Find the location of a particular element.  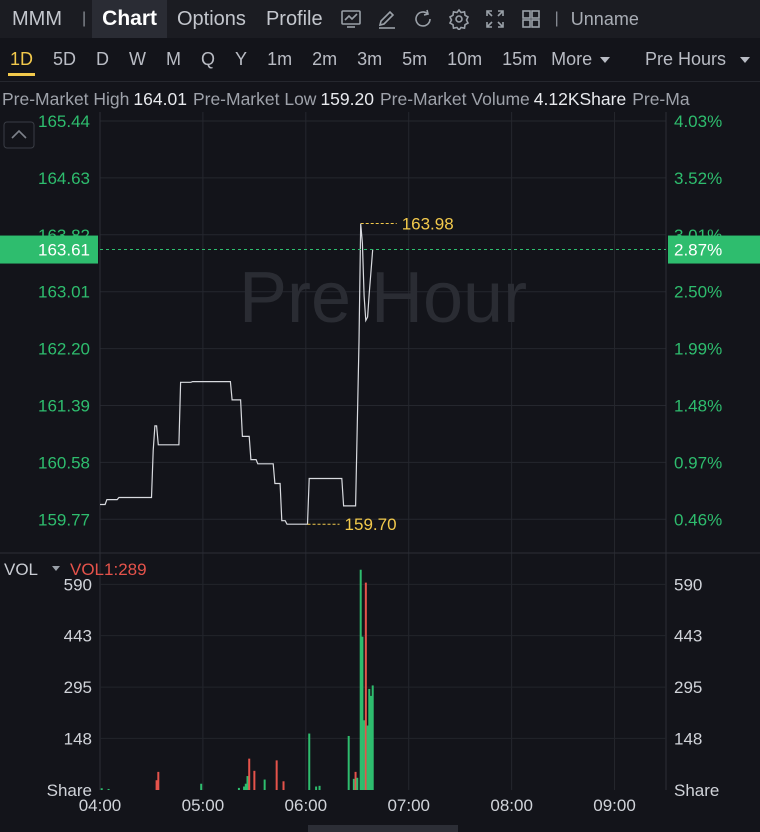

high-marker-label: 163.98 is located at coordinates (428, 224).